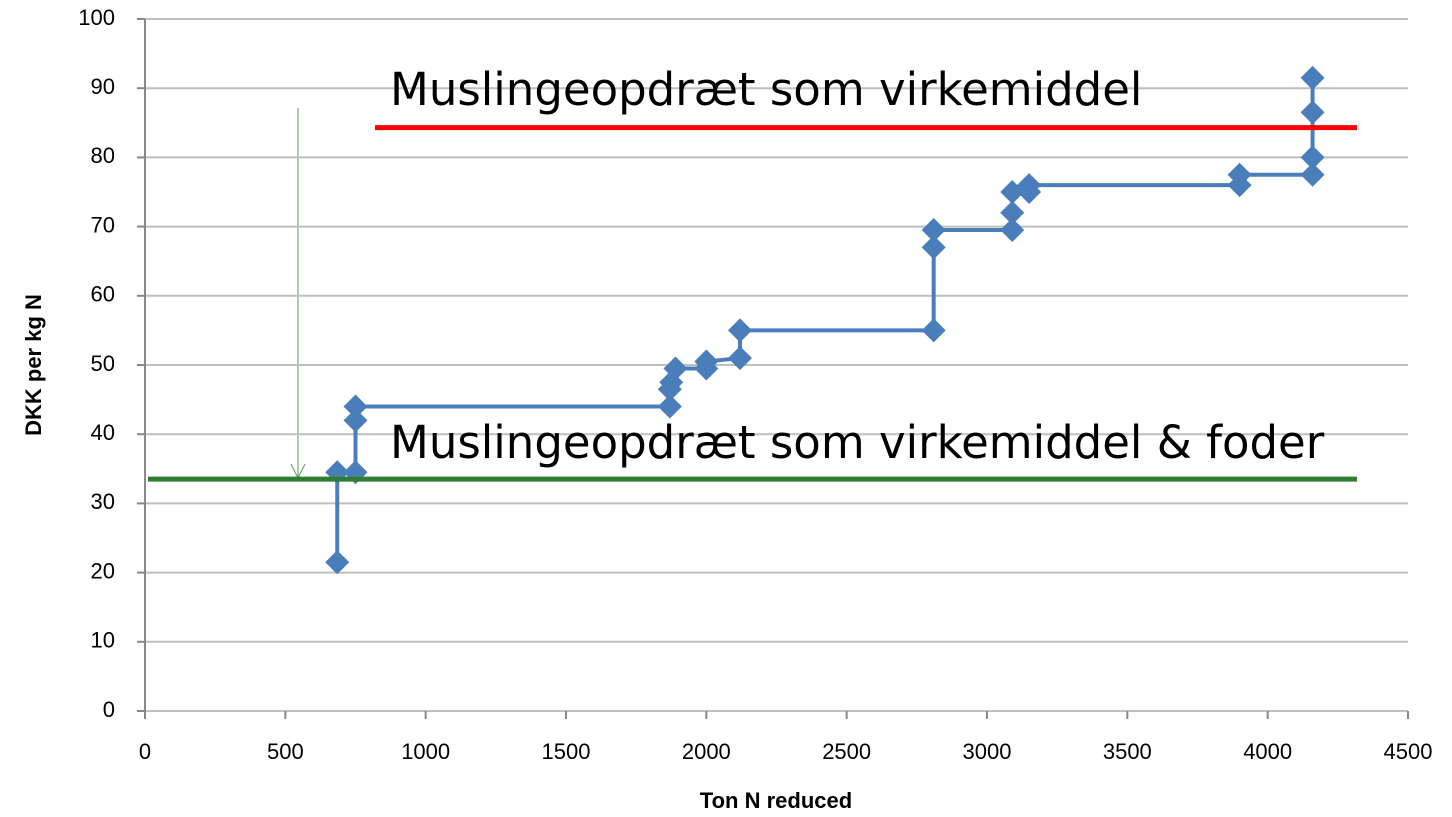 The width and height of the screenshot is (1452, 817). What do you see at coordinates (103, 224) in the screenshot?
I see `y-tick-label: 70` at bounding box center [103, 224].